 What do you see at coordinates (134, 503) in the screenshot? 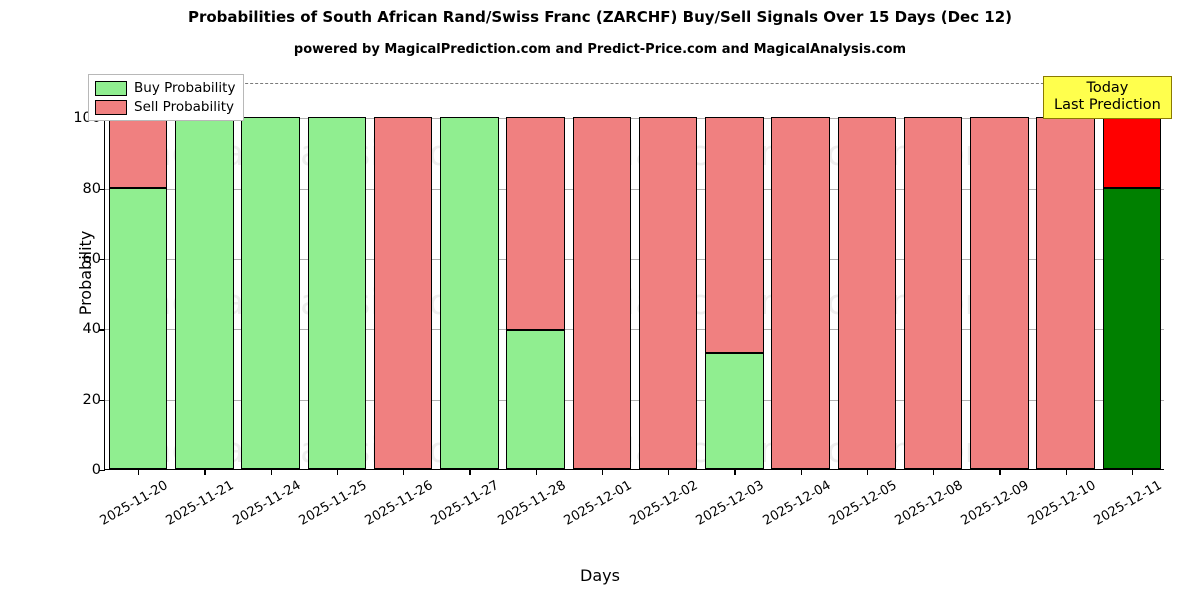
I see `x-tick-label: 2025-11-20` at bounding box center [134, 503].